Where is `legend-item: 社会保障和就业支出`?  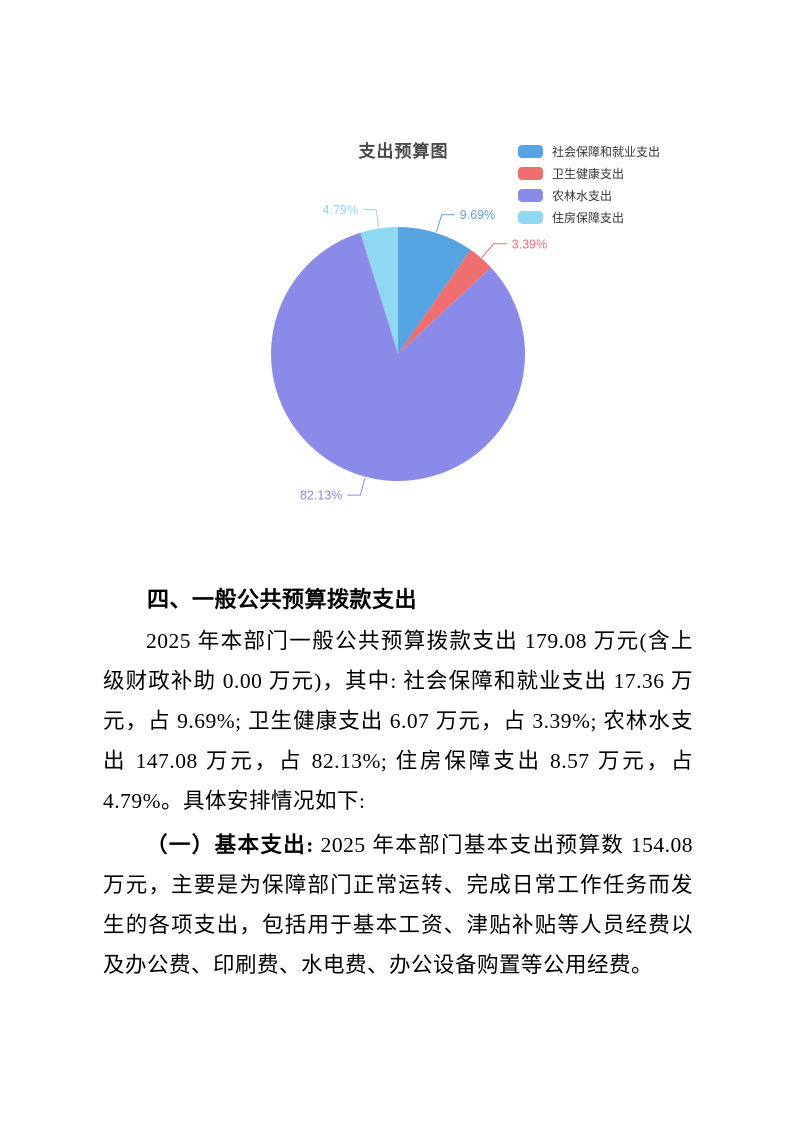 legend-item: 社会保障和就业支出 is located at coordinates (589, 152).